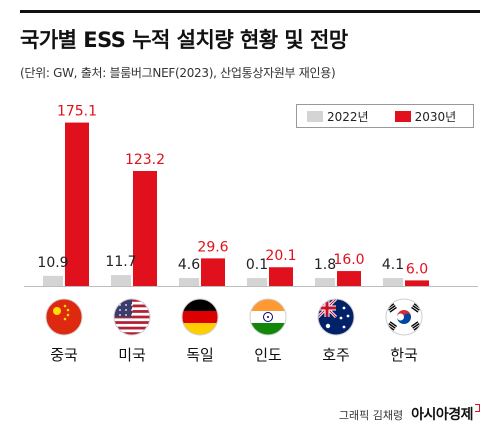 This screenshot has height=436, width=500. I want to click on legend-label-2030: 2030년, so click(435, 116).